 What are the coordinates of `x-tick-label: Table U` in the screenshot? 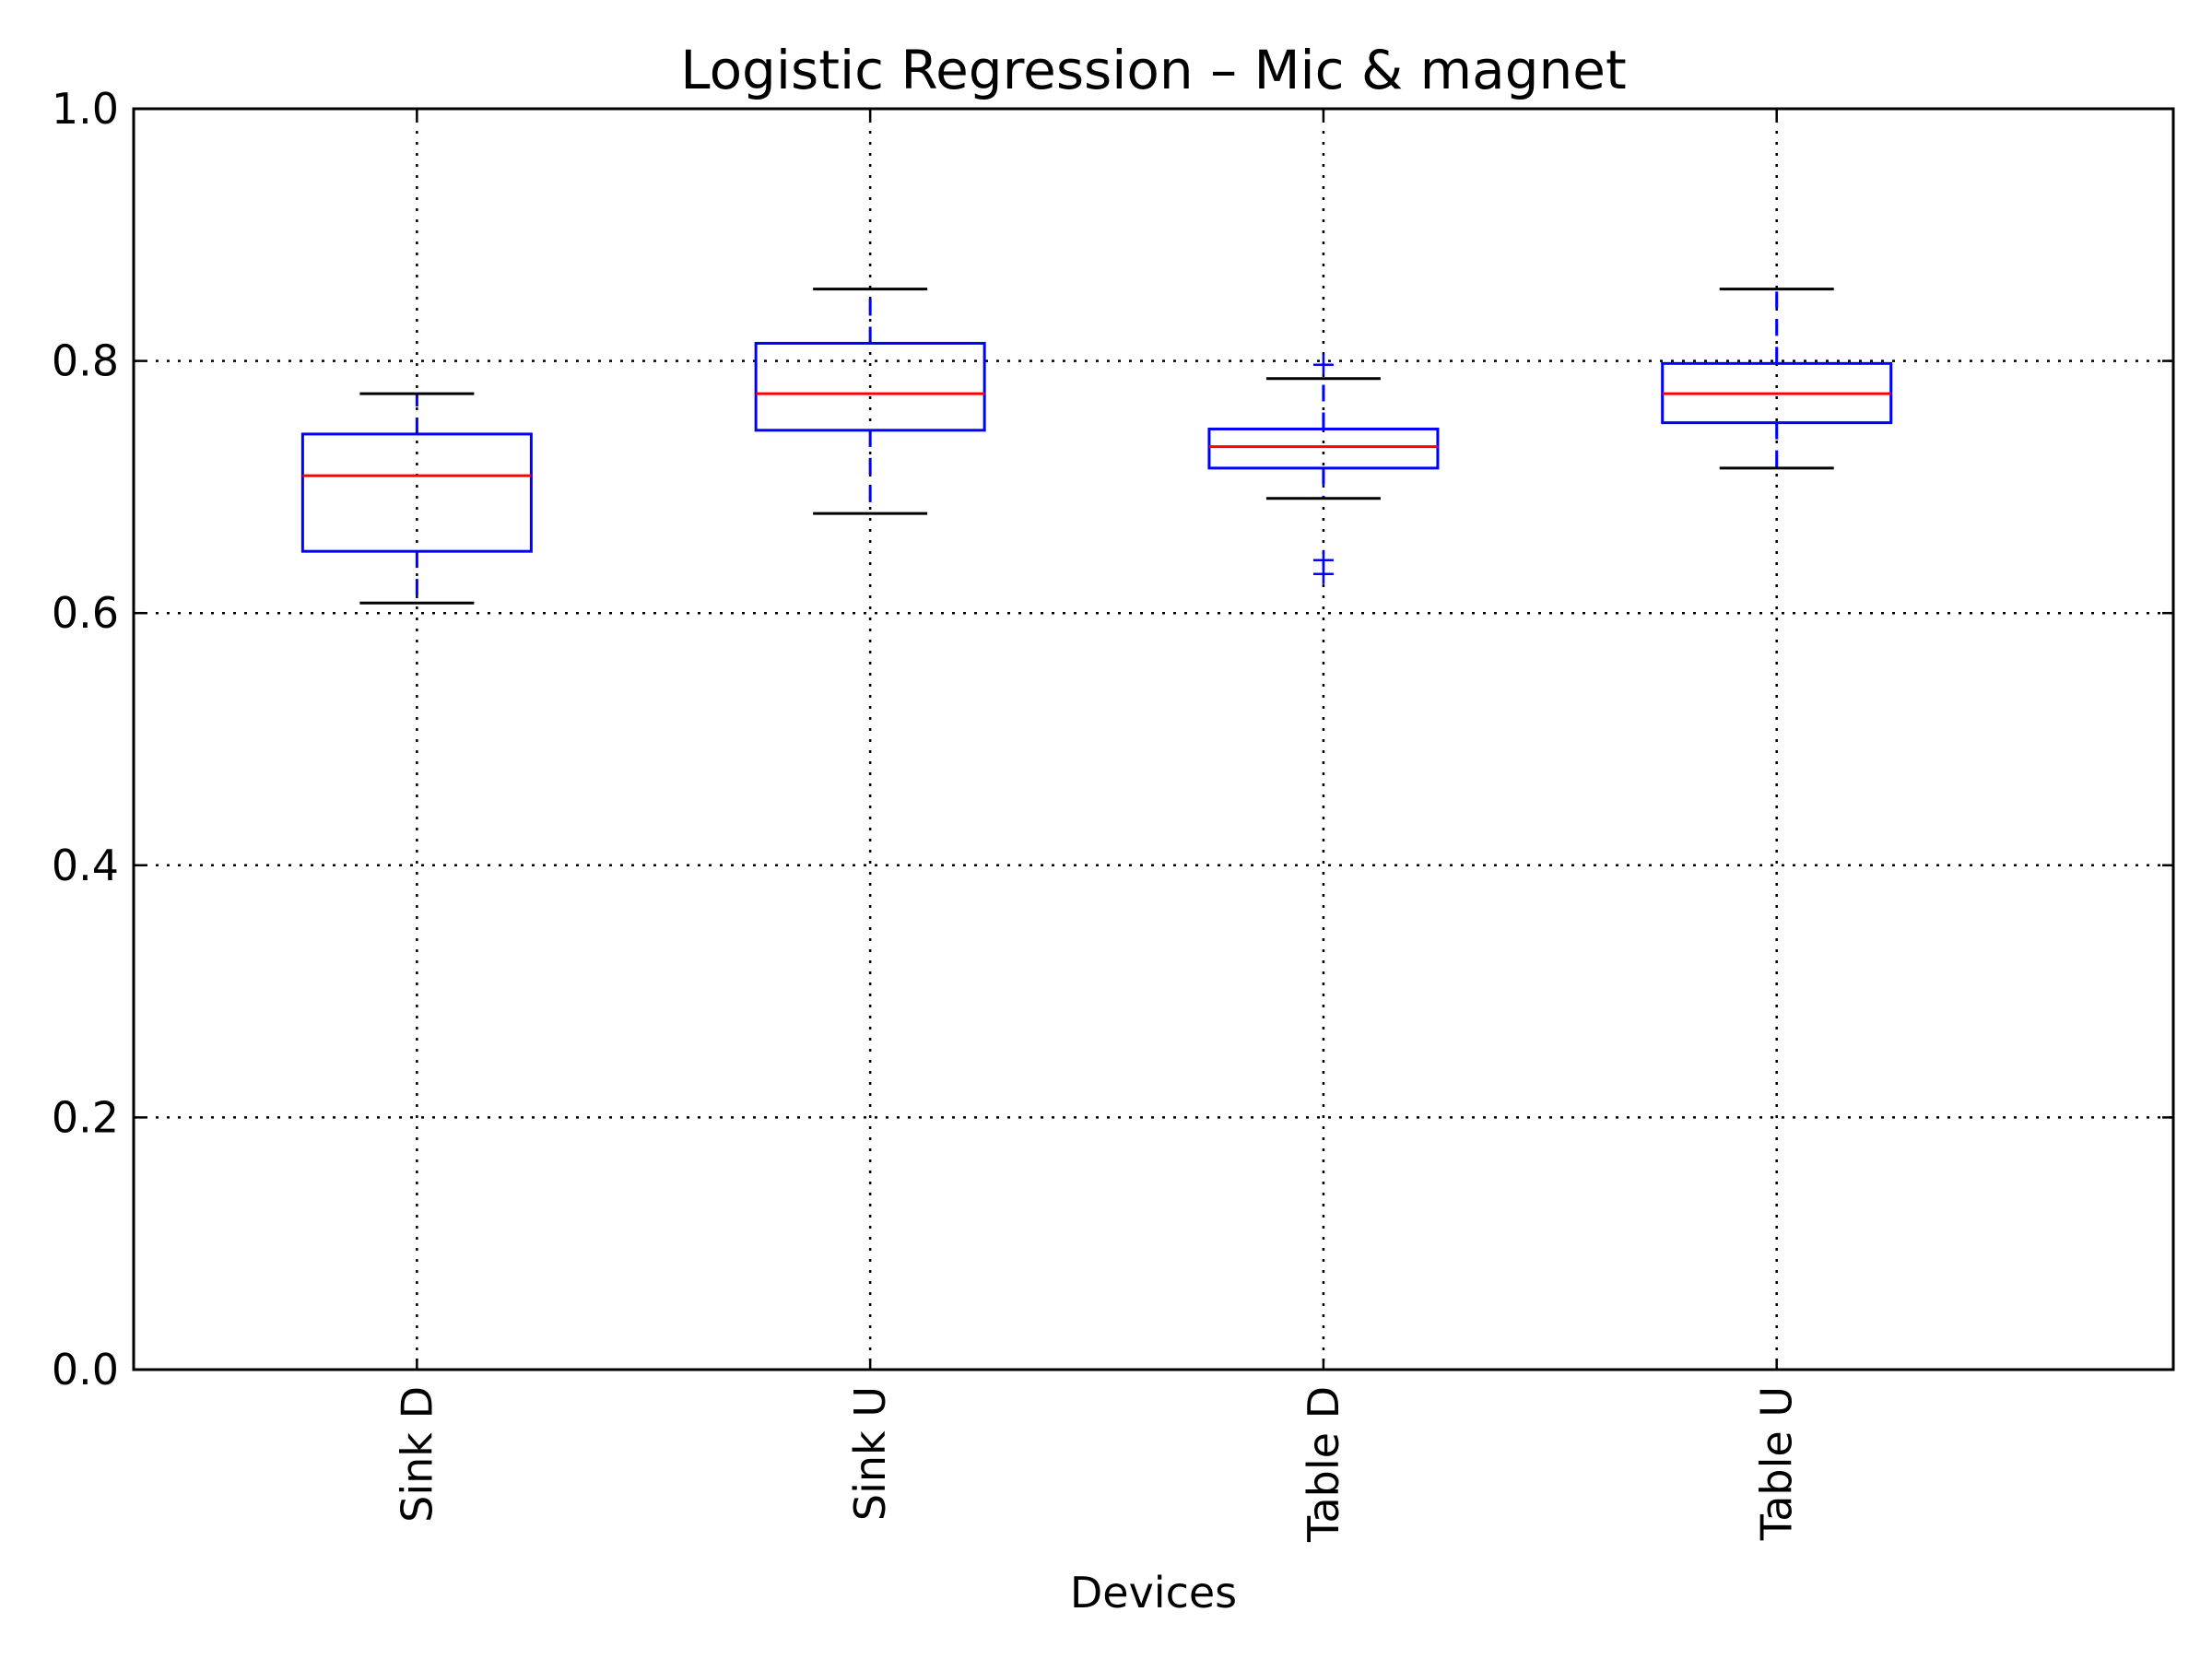 It's located at (1777, 1463).